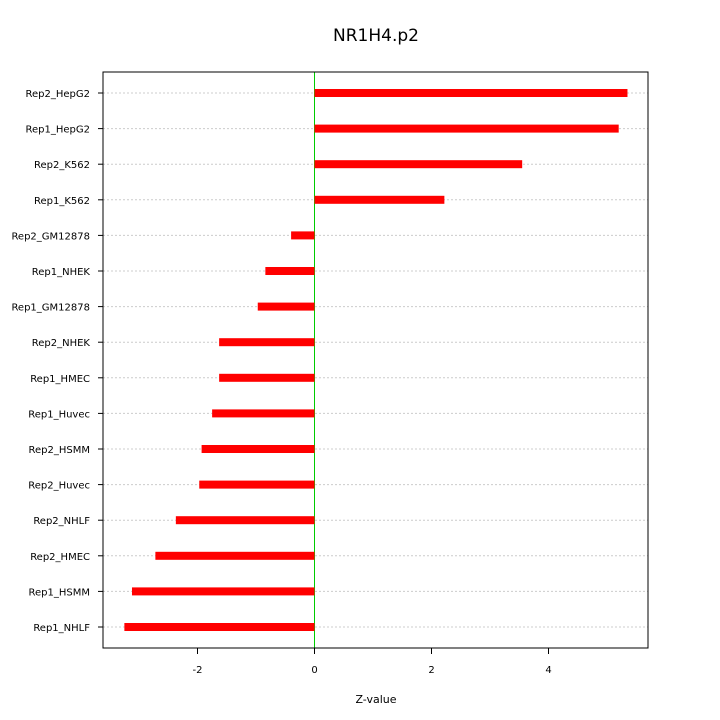  Describe the element at coordinates (61, 343) in the screenshot. I see `category-label: Rep2_NHEK` at that location.